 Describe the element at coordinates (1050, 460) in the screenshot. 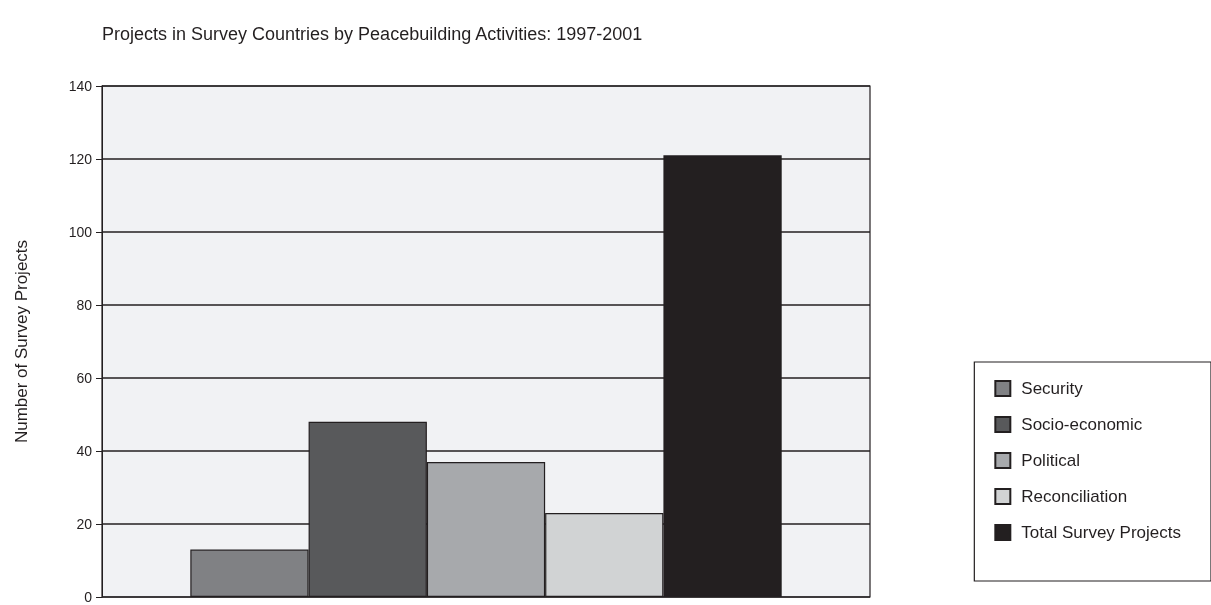

I see `legend-label: Political` at that location.